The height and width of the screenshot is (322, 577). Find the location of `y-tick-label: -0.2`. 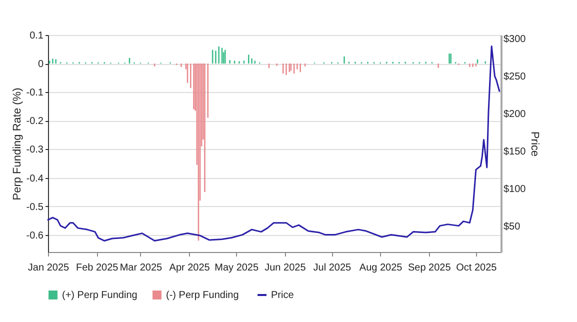

y-tick-label: -0.2 is located at coordinates (35, 122).